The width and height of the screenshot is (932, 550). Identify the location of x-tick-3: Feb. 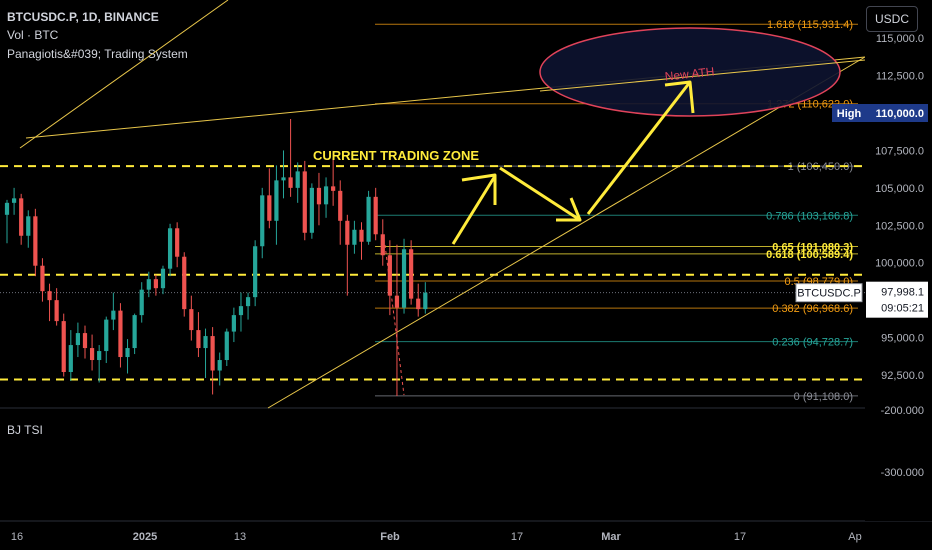
(390, 537).